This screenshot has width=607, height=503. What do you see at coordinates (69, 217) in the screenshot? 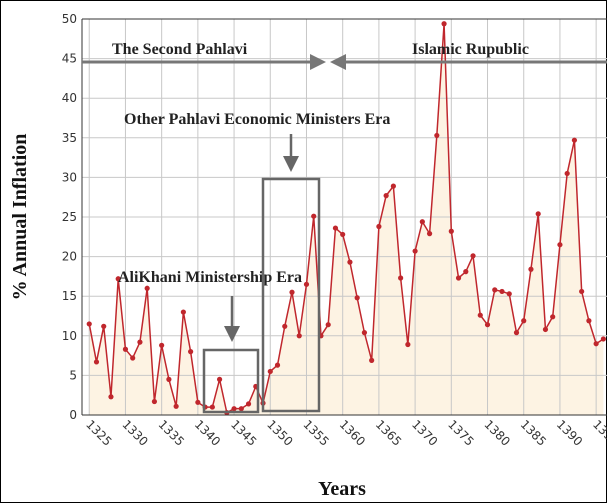
I see `y-tick-label: 25` at bounding box center [69, 217].